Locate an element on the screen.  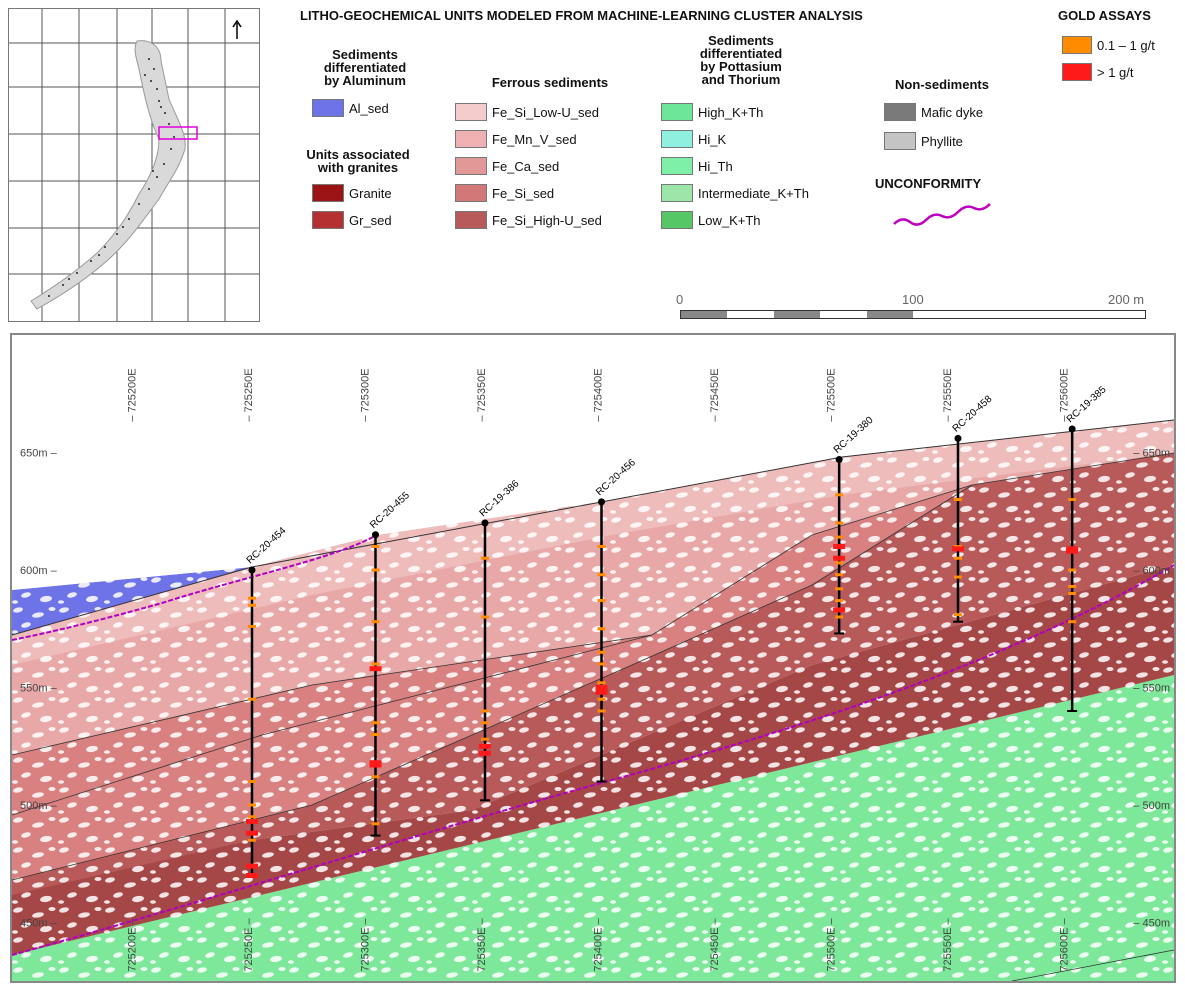
unconformity-label: UNCONFORMITY is located at coordinates (928, 183).